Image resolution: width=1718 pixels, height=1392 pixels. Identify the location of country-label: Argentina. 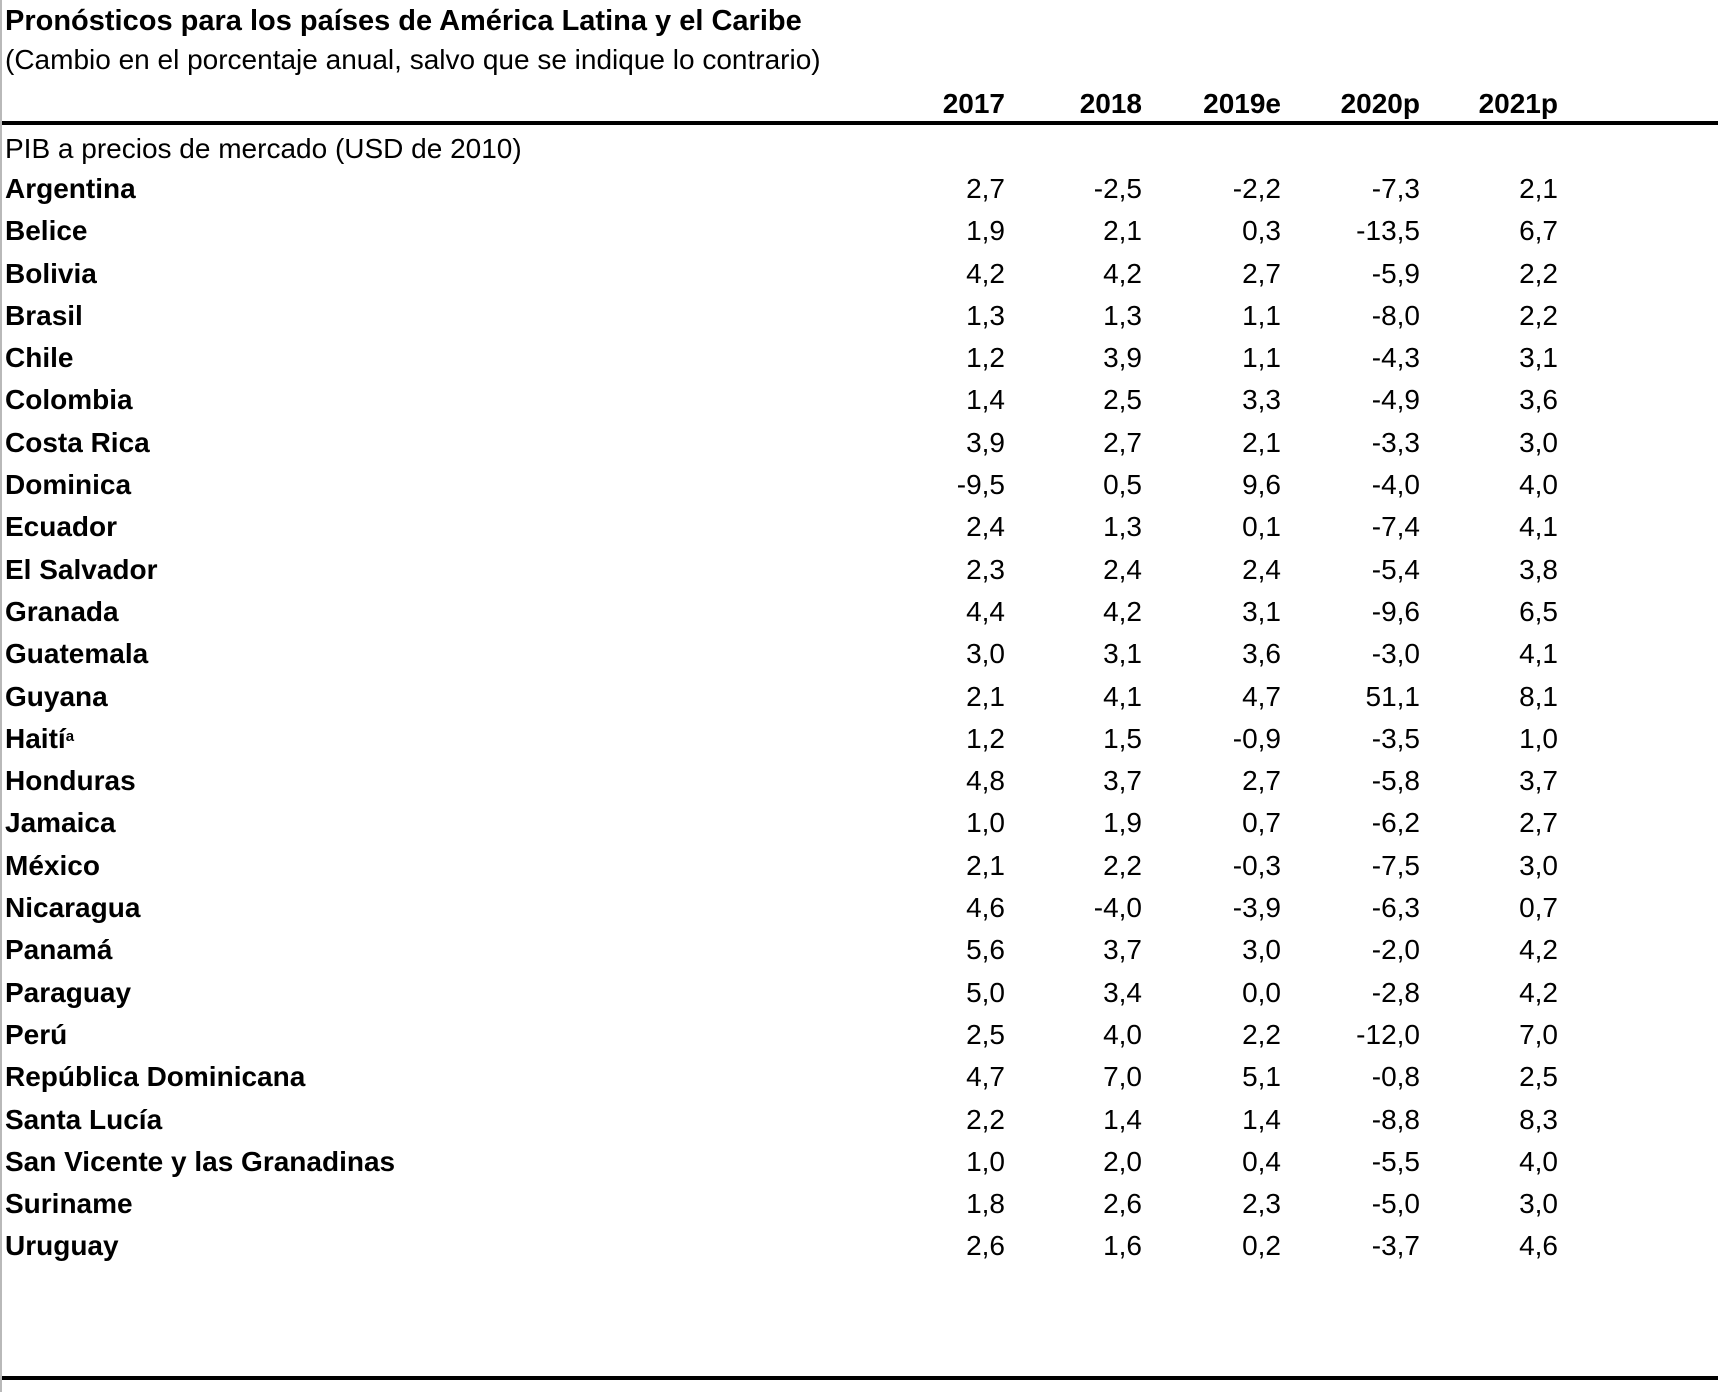
(70, 189).